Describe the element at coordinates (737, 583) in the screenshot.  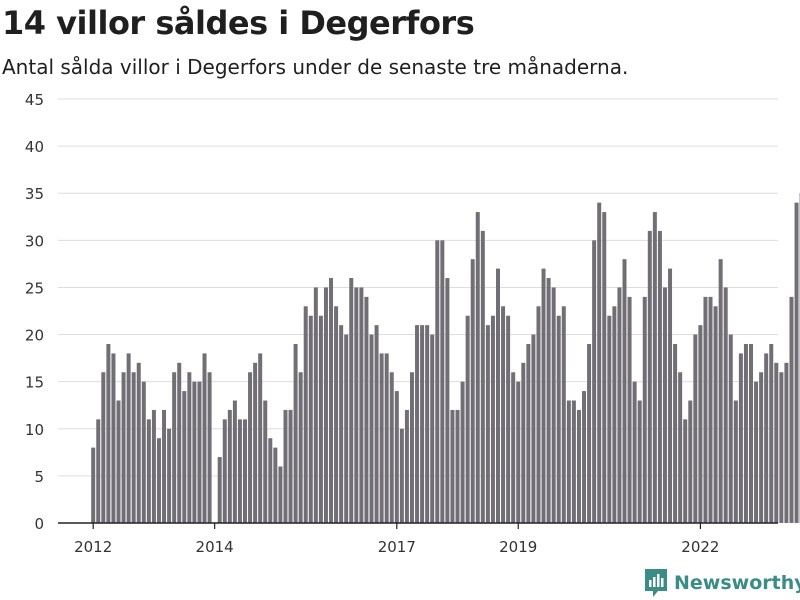
I see `brand-name: Newsworthy` at that location.